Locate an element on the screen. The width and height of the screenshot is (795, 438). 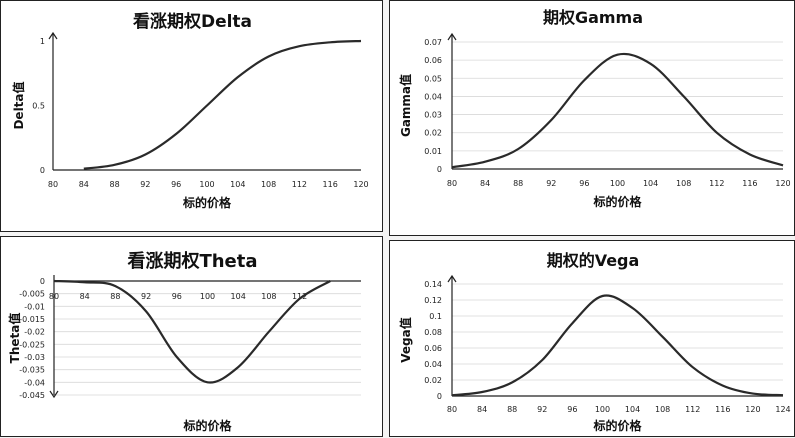
y-tick-label: 0.5 is located at coordinates (38, 106).